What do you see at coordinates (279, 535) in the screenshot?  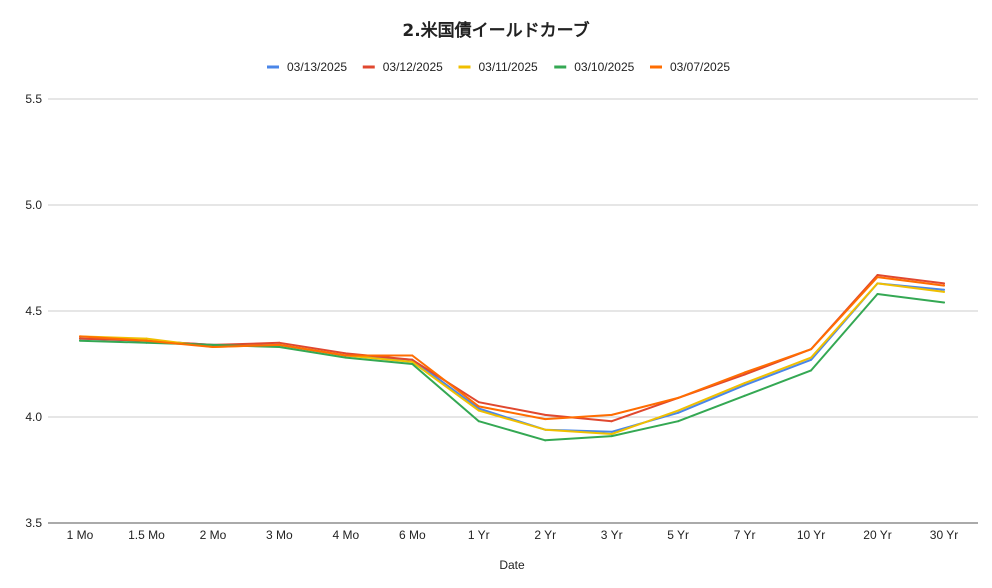 I see `x-tick-label: 3 Mo` at bounding box center [279, 535].